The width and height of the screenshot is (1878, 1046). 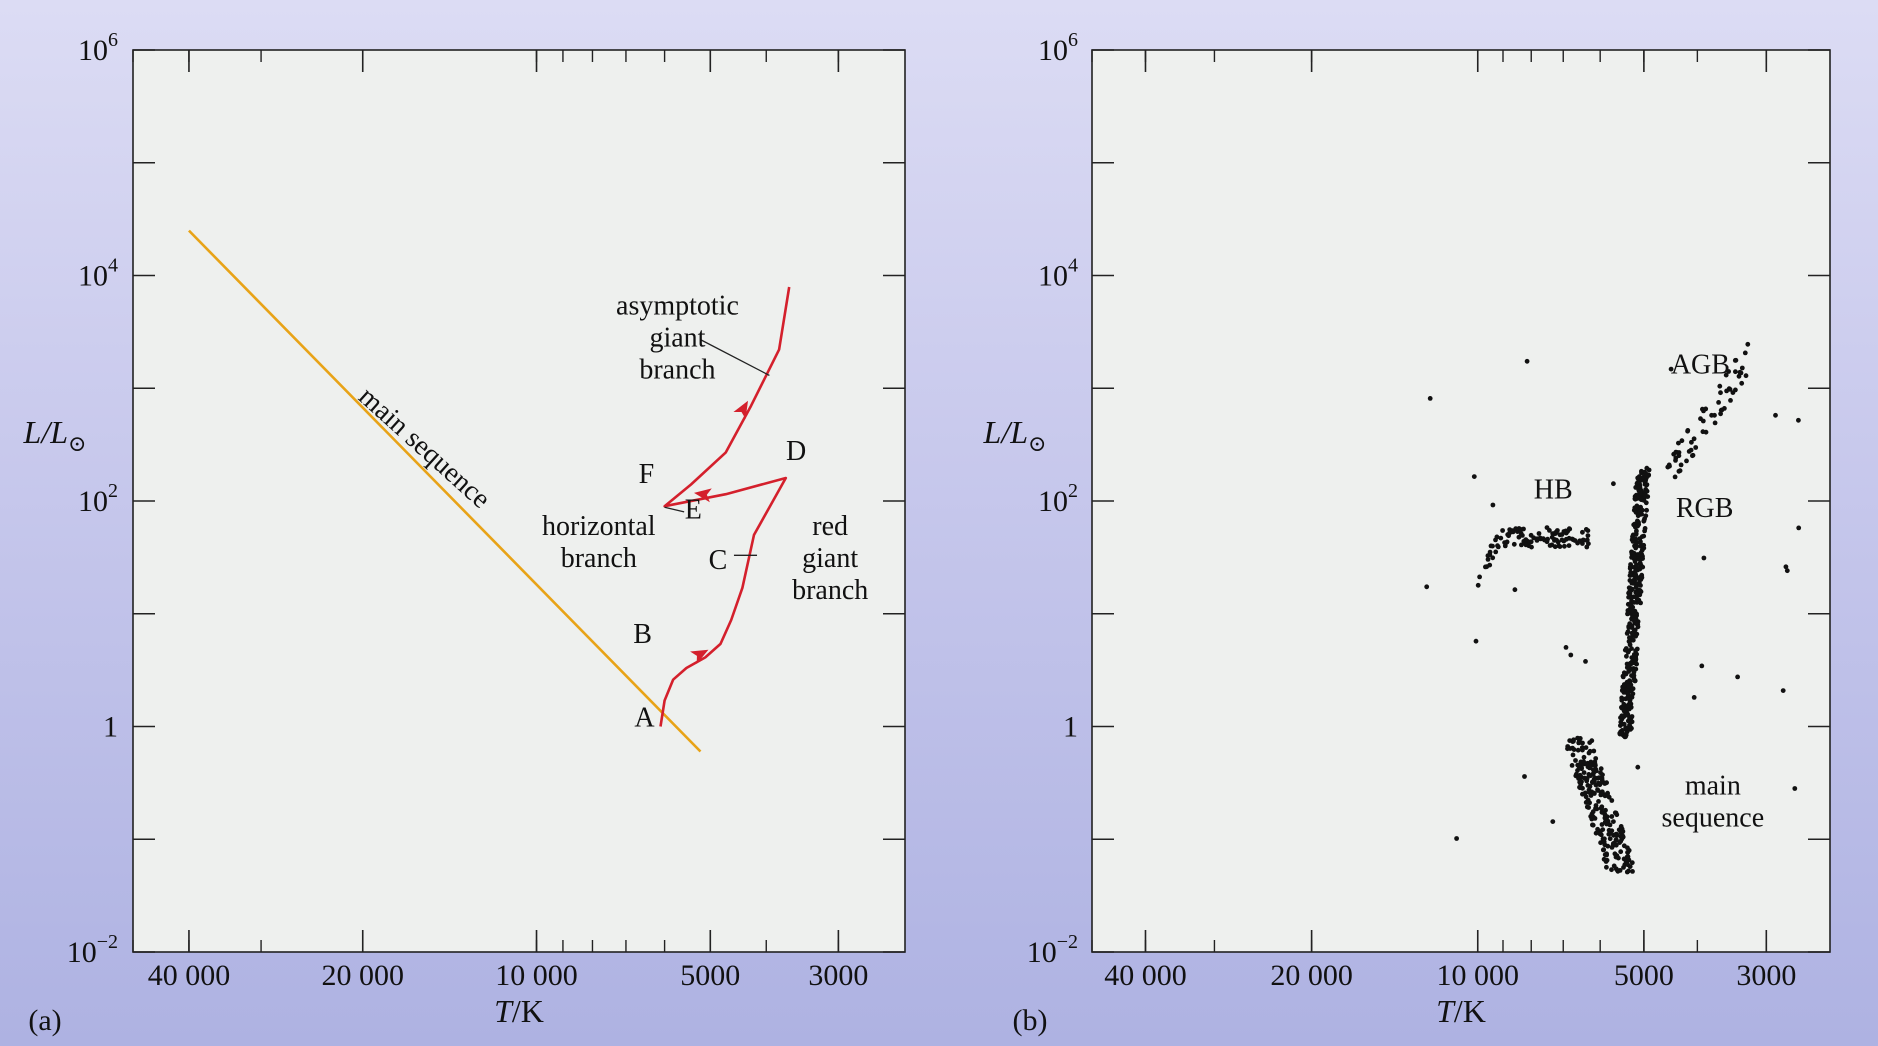 I want to click on annotation-label: HB, so click(x=1553, y=490).